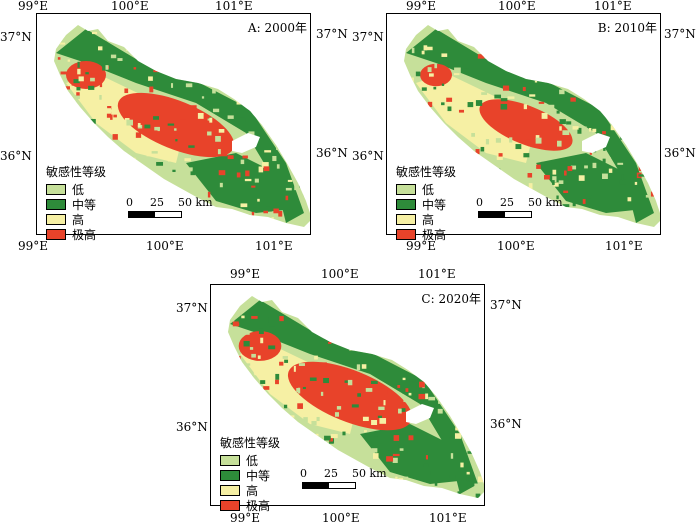 The height and width of the screenshot is (528, 700). Describe the element at coordinates (182, 126) in the screenshot. I see `region-map-a` at that location.